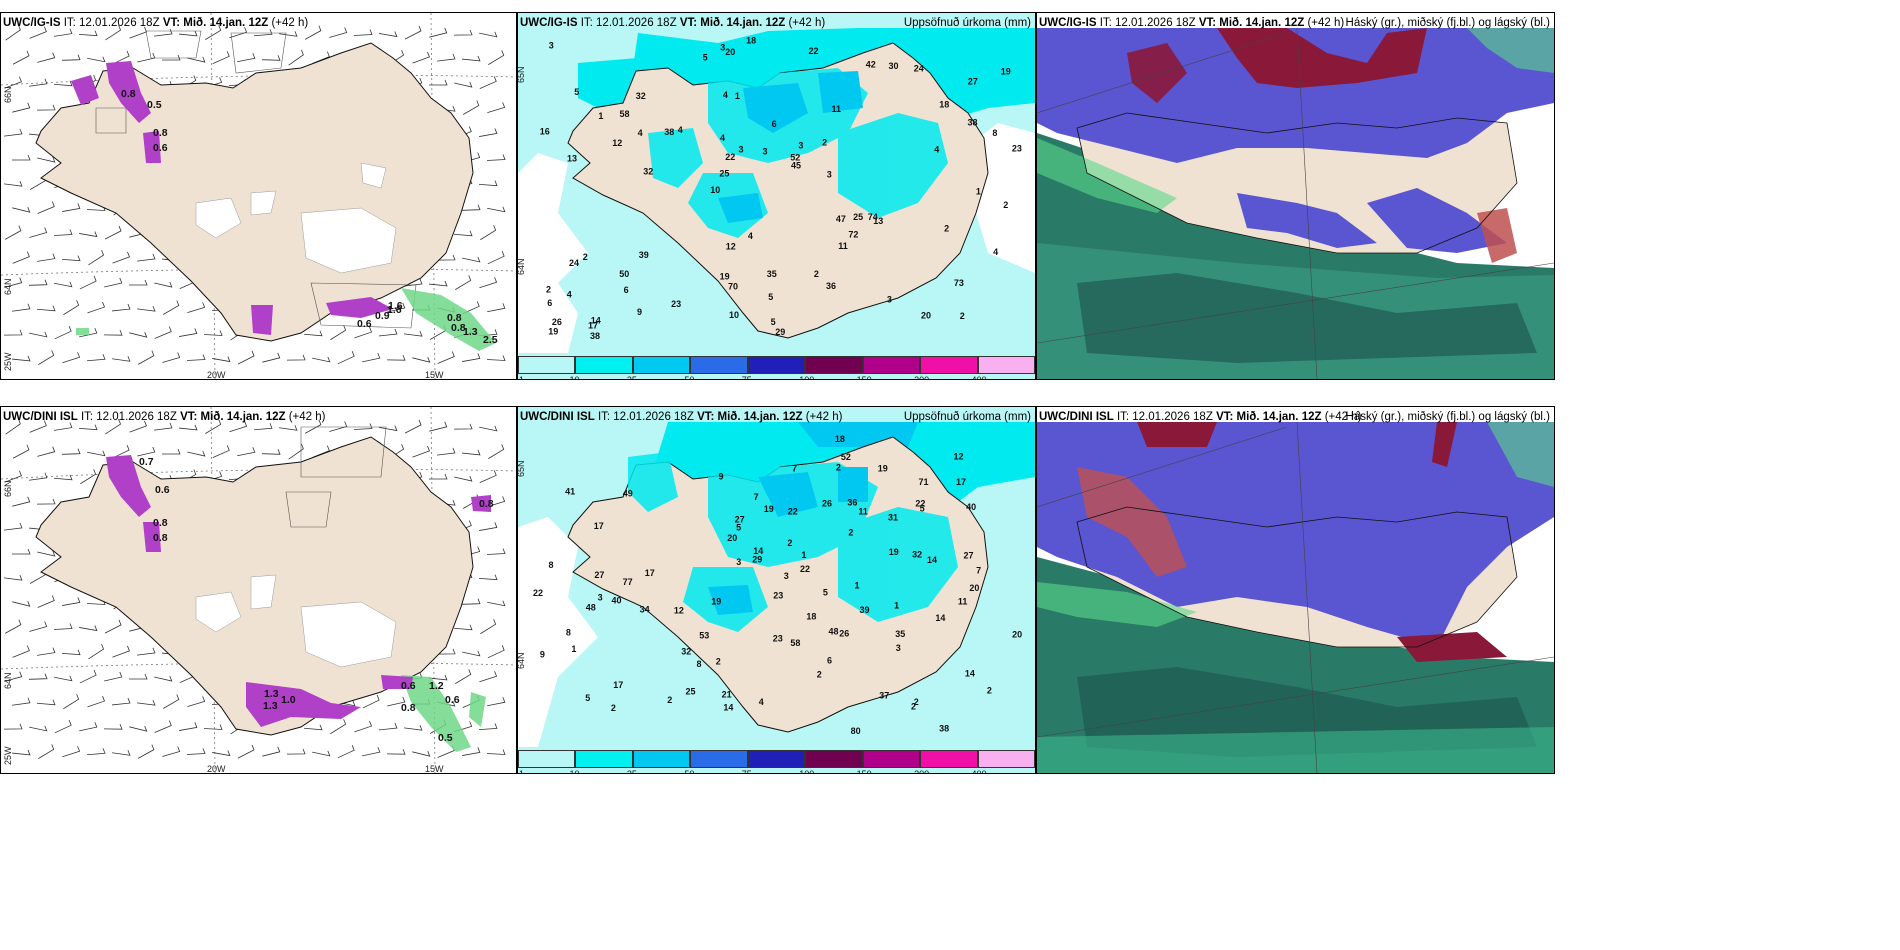 The image size is (1900, 950). Describe the element at coordinates (336, 477) in the screenshot. I see `hatch-areas` at that location.